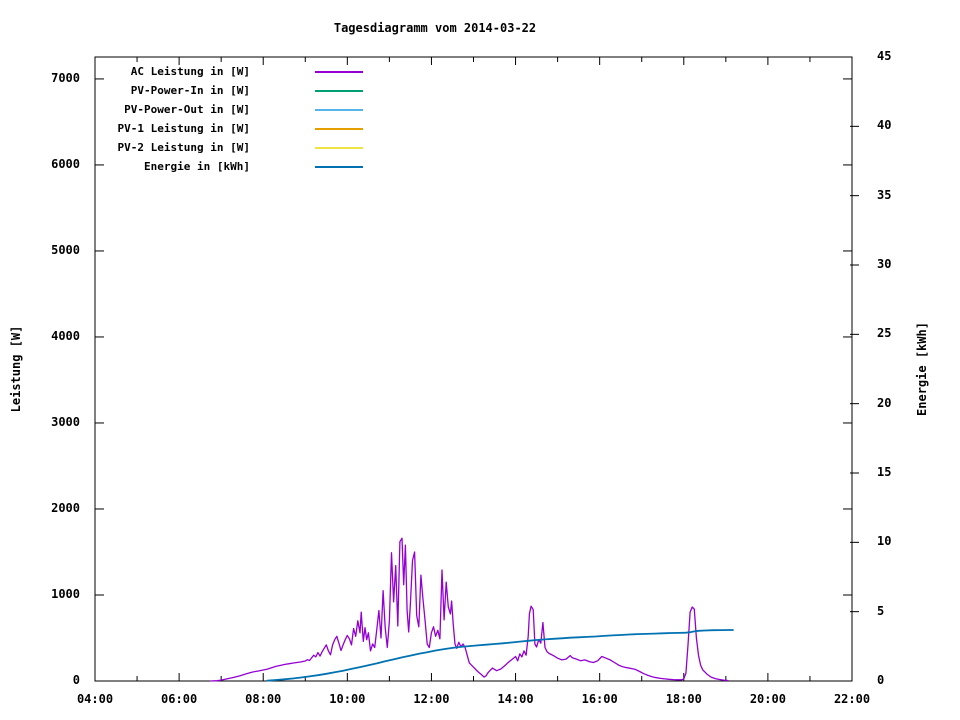 This screenshot has width=960, height=720. I want to click on x-tick-label: 12:00, so click(431, 699).